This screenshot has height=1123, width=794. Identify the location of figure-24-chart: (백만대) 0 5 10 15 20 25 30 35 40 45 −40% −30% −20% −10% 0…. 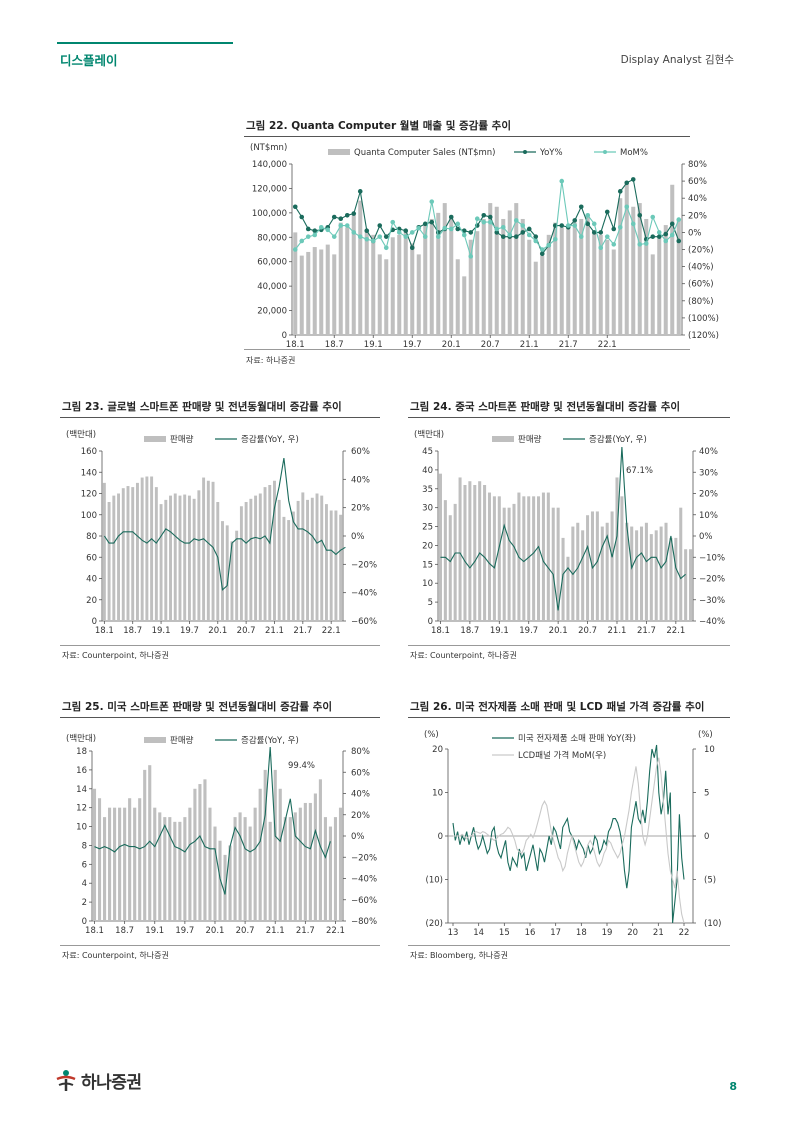
(569, 532).